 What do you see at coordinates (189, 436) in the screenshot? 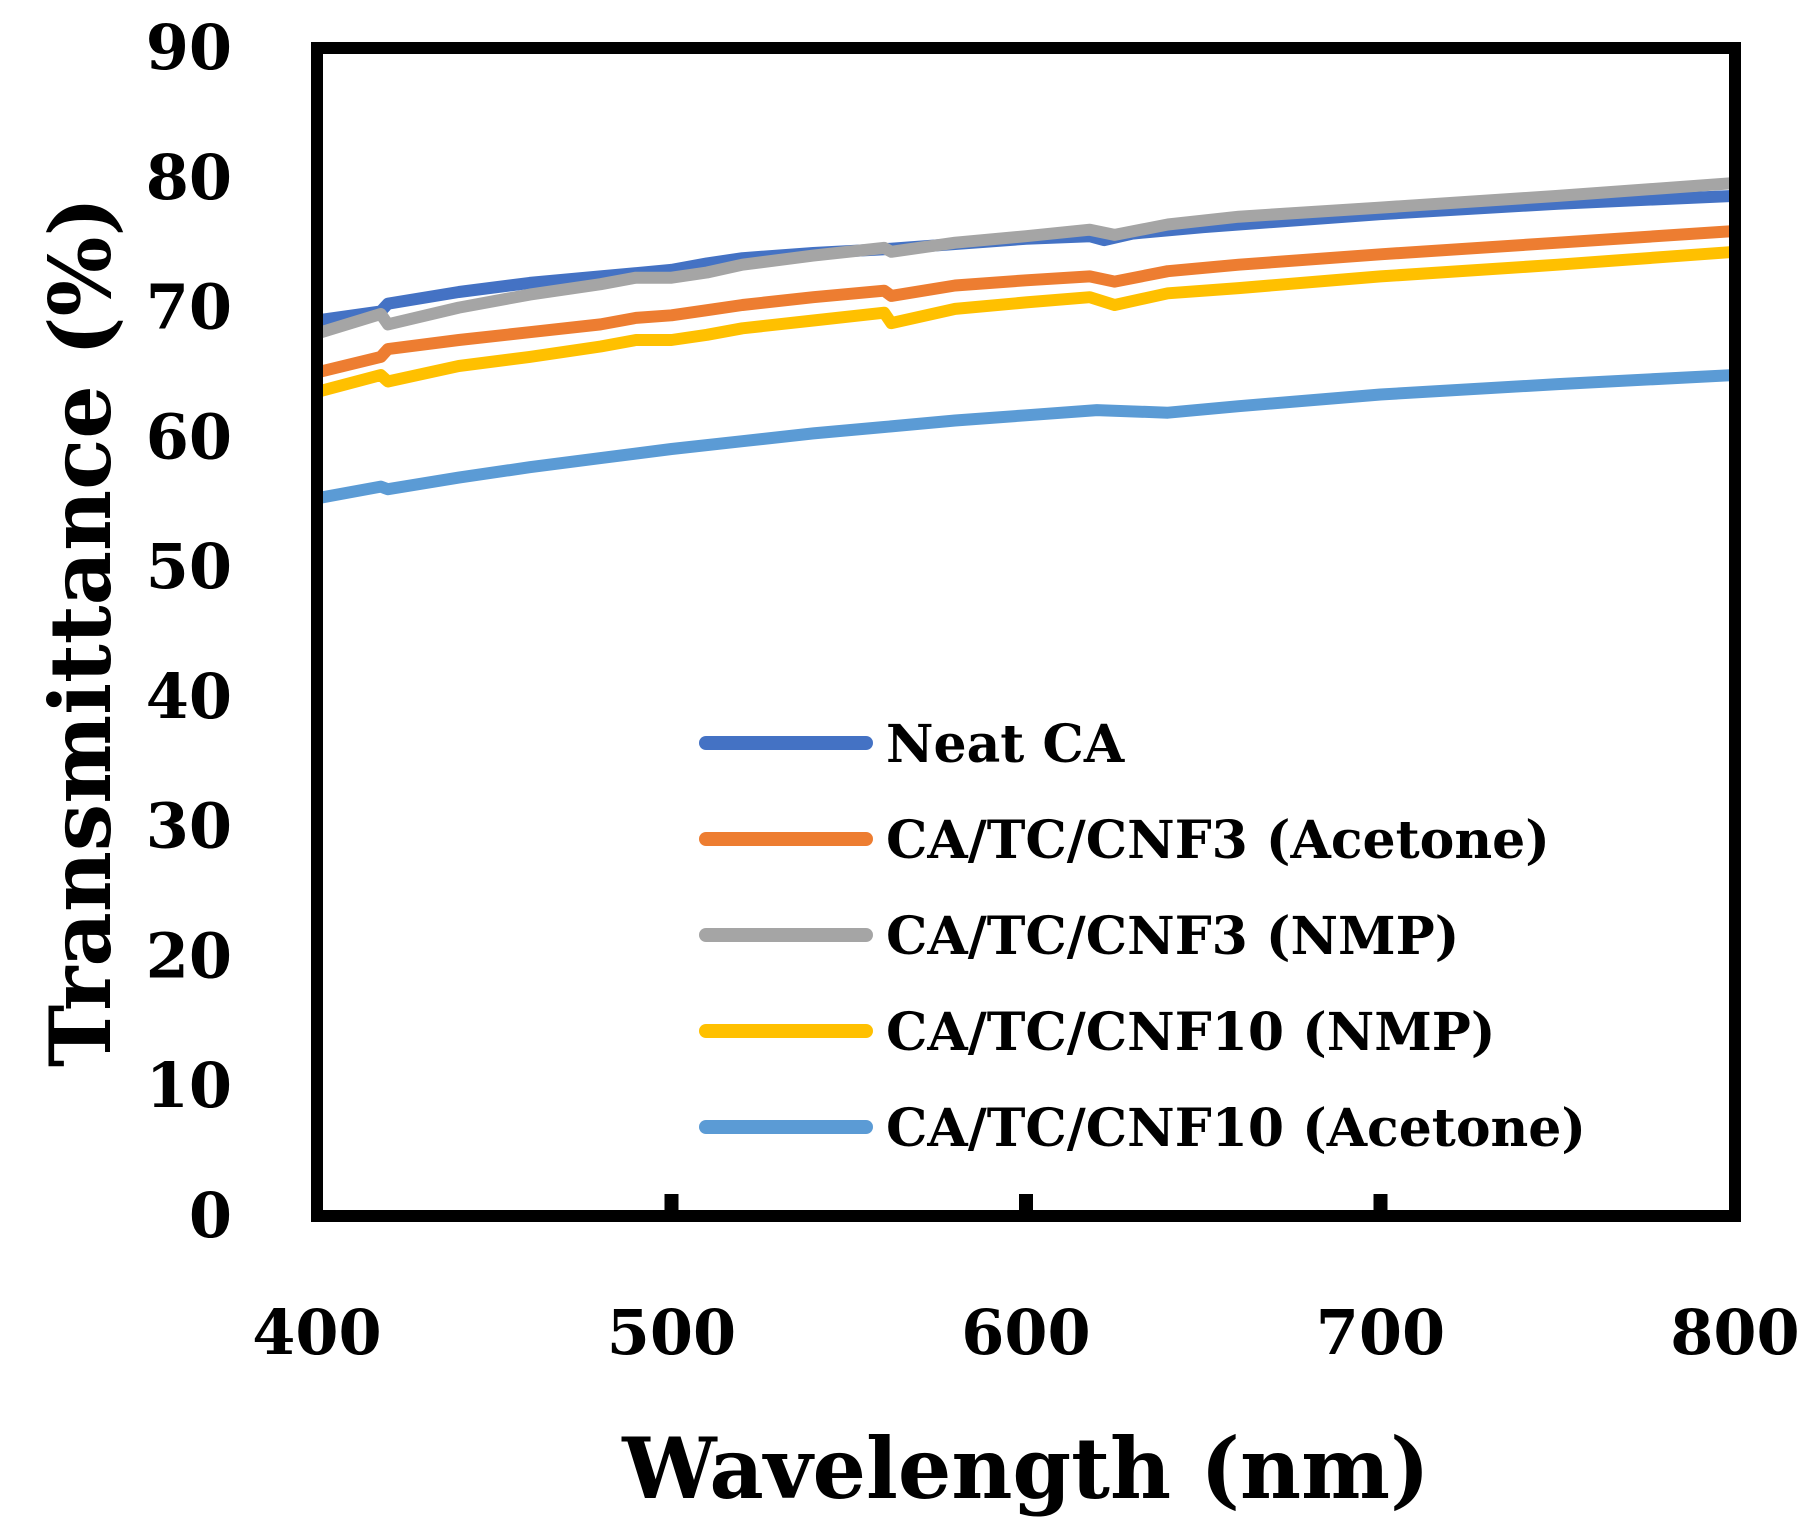
I see `y-tick-label-60: 60` at bounding box center [189, 436].